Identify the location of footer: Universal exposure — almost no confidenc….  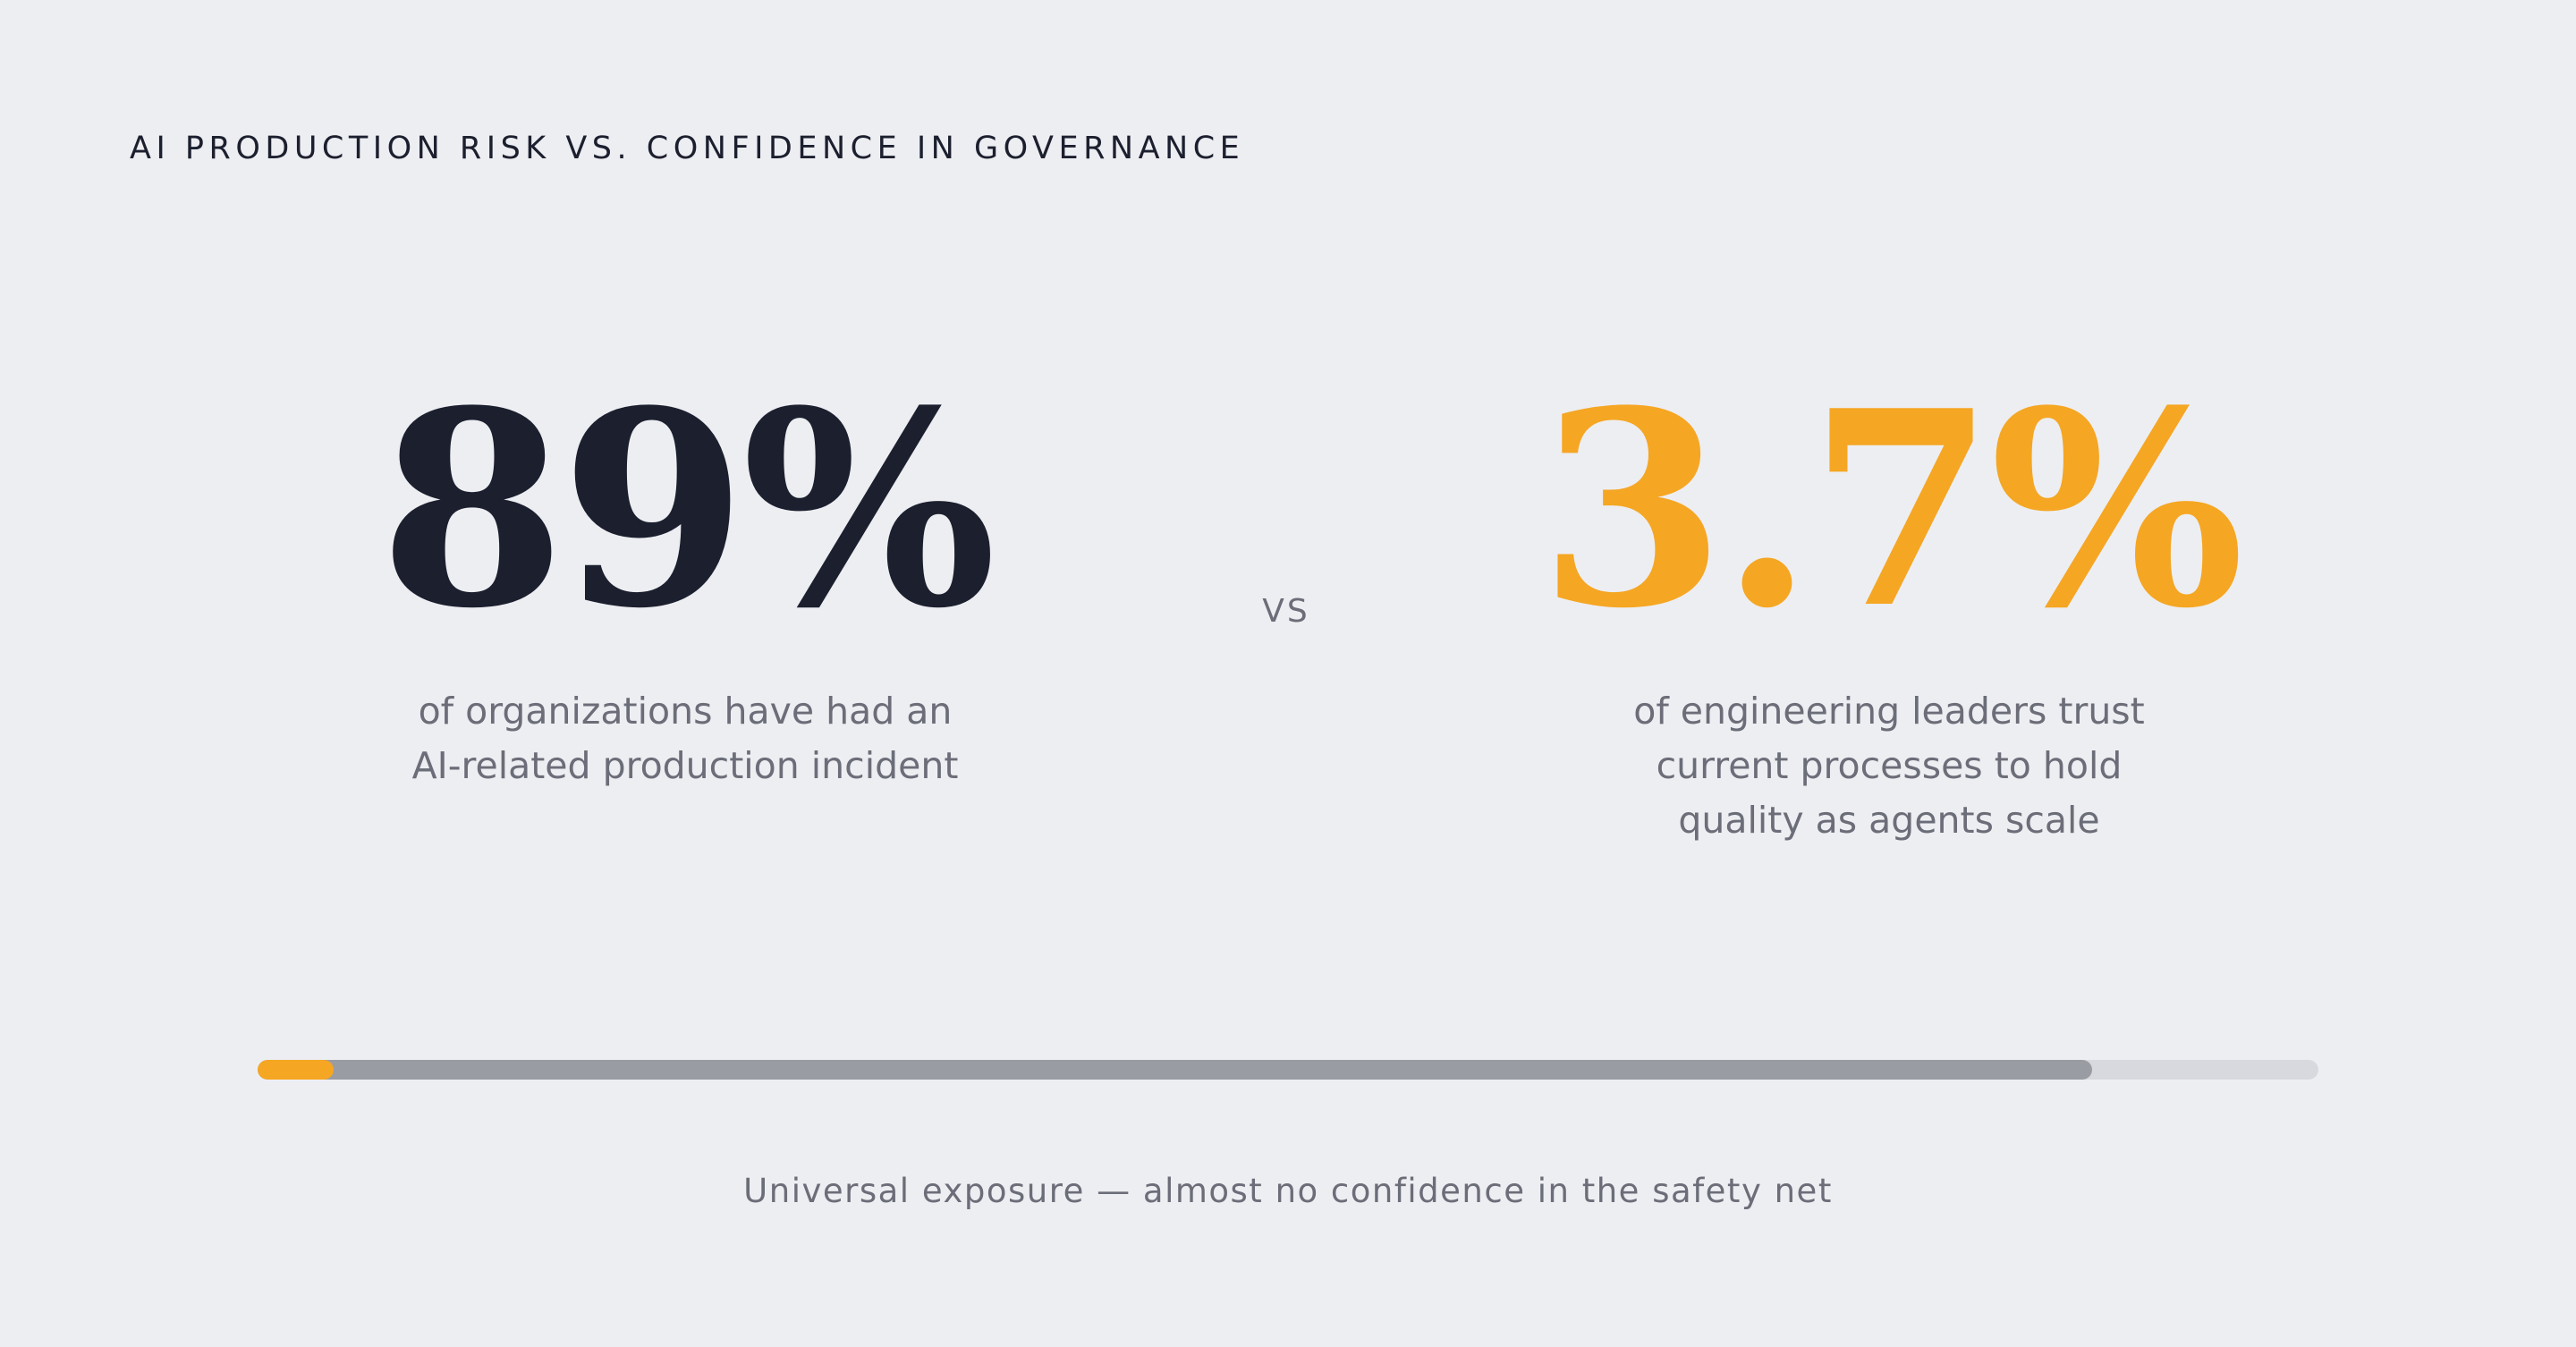
(1288, 1191).